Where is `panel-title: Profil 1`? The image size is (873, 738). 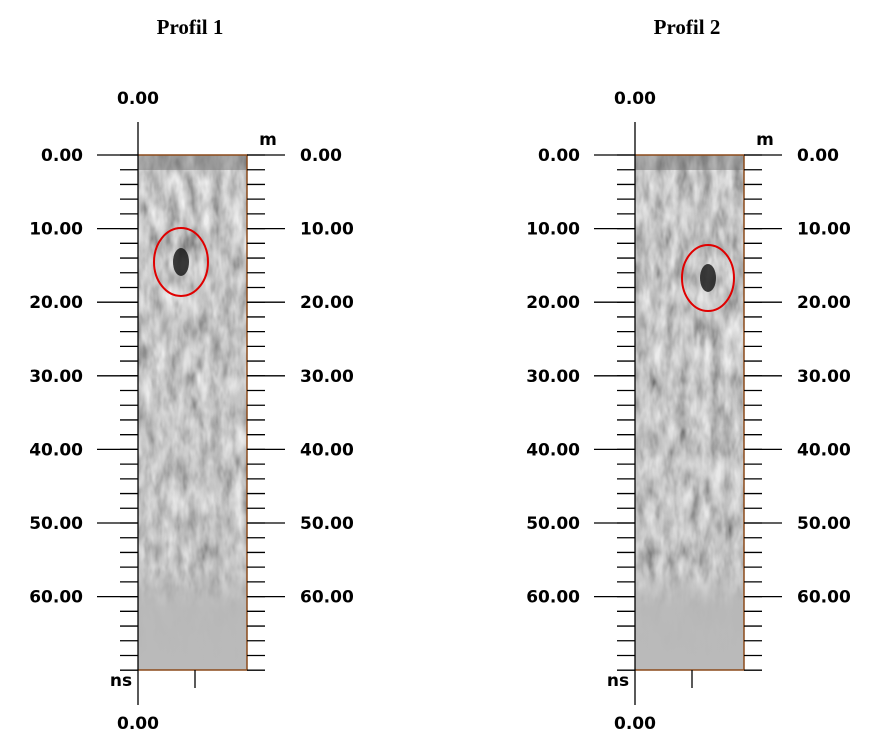 panel-title: Profil 1 is located at coordinates (190, 27).